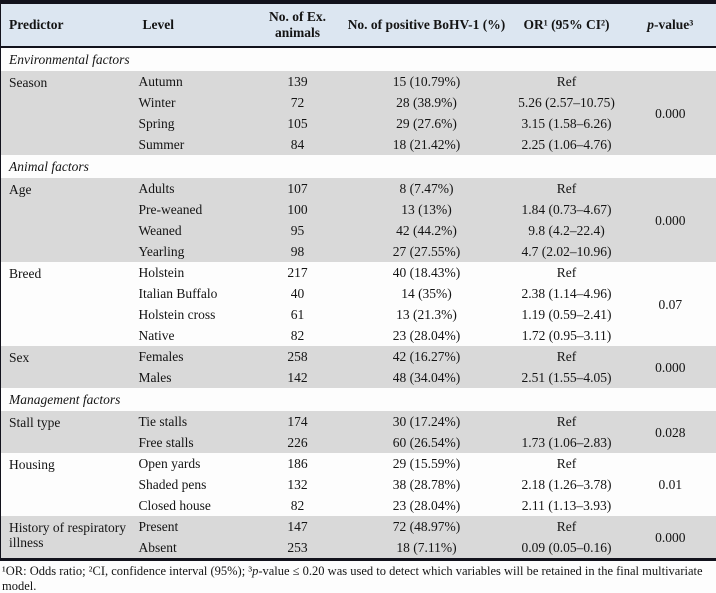 The image size is (716, 593). What do you see at coordinates (192, 526) in the screenshot?
I see `level-cell: Present` at bounding box center [192, 526].